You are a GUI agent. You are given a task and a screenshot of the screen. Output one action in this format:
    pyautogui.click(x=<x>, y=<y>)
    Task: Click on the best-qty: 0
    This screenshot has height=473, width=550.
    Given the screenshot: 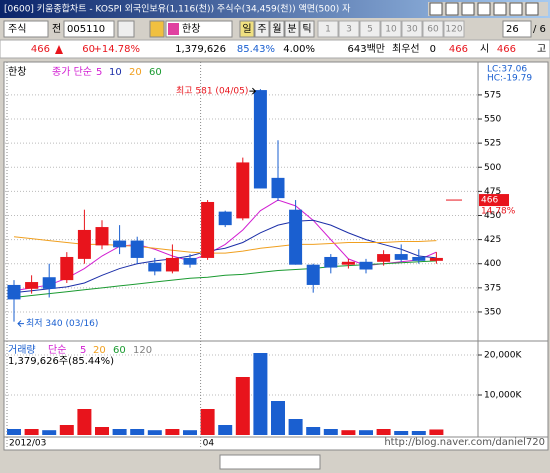 What is the action you would take?
    pyautogui.click(x=433, y=49)
    